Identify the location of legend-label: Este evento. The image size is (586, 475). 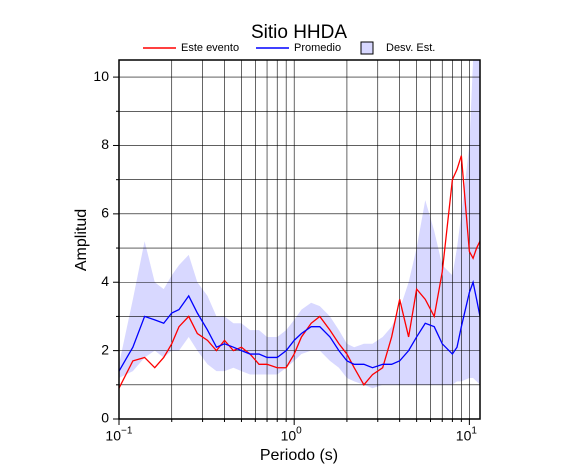
(210, 48).